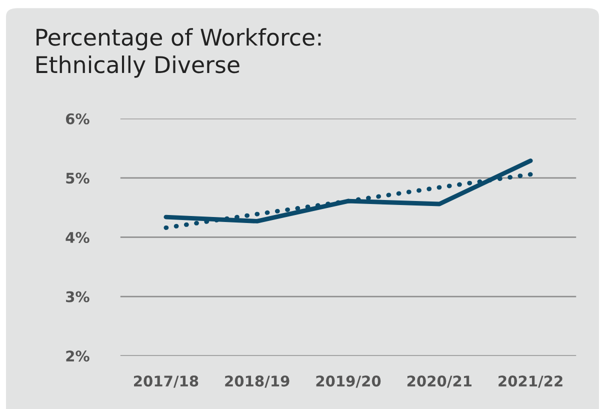  Describe the element at coordinates (439, 382) in the screenshot. I see `x-tick-label: 2020/21` at that location.